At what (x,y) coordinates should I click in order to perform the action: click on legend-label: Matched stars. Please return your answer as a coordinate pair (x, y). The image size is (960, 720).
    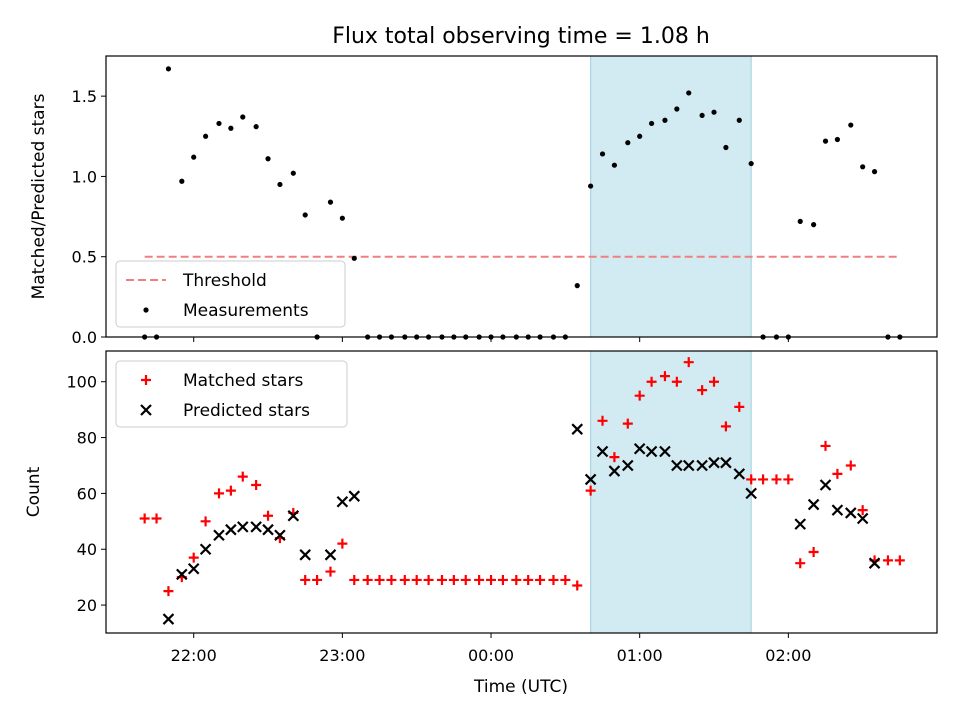
    Looking at the image, I should click on (243, 381).